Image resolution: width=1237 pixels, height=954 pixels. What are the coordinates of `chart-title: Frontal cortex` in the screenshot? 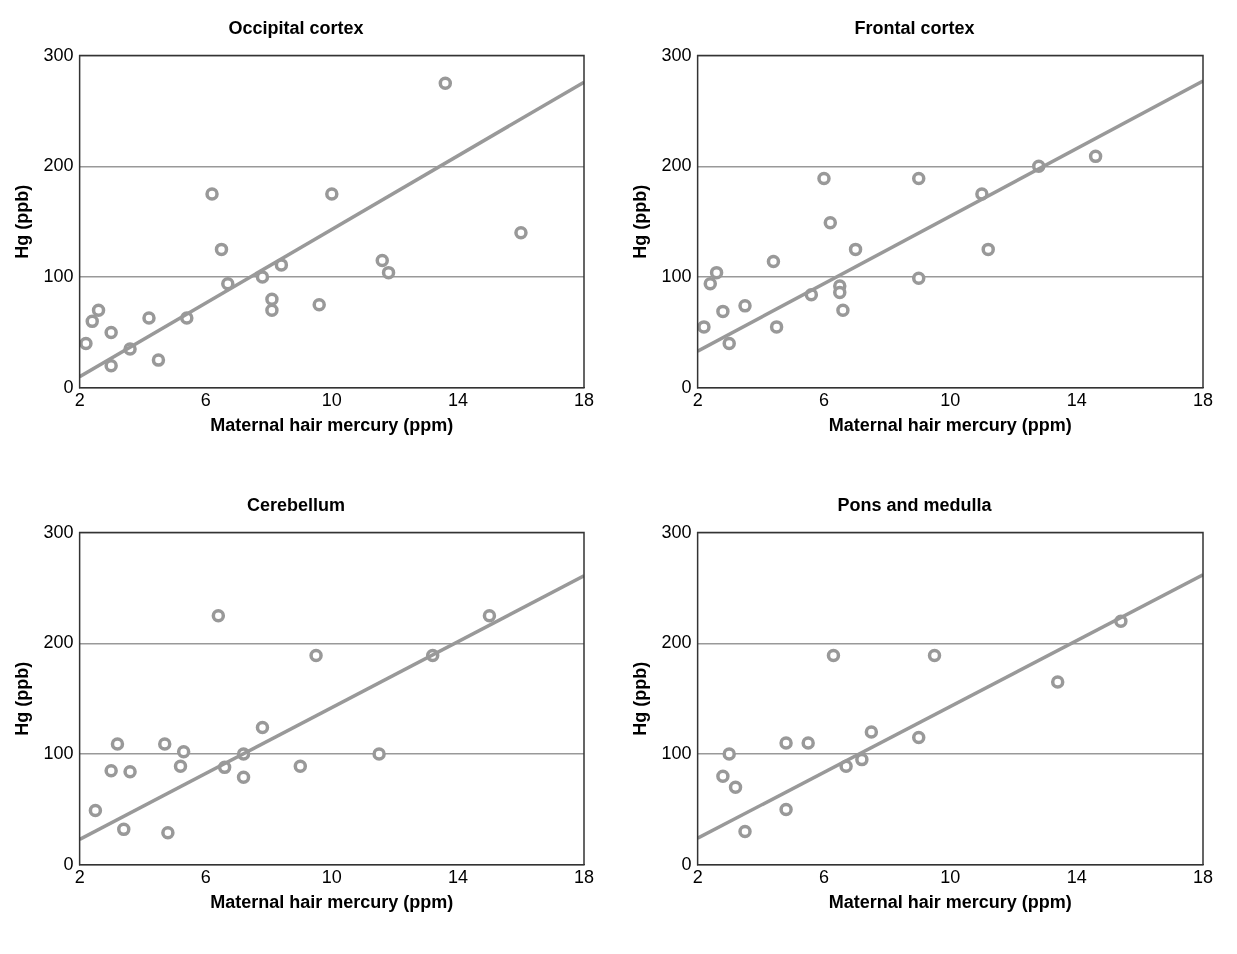 It's located at (914, 27).